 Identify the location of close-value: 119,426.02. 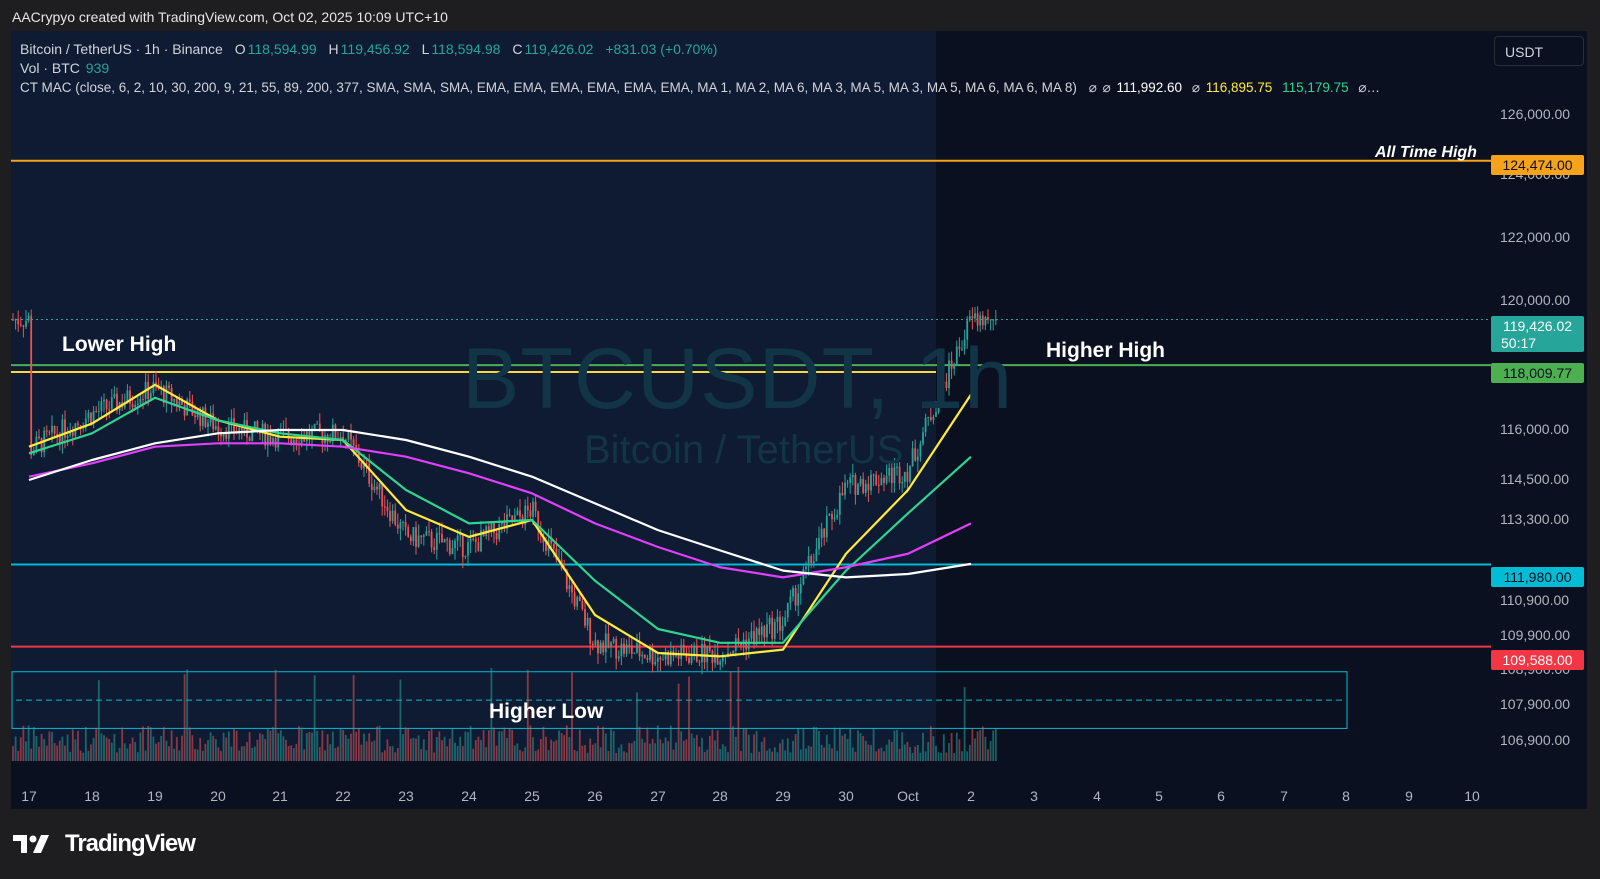
(559, 49).